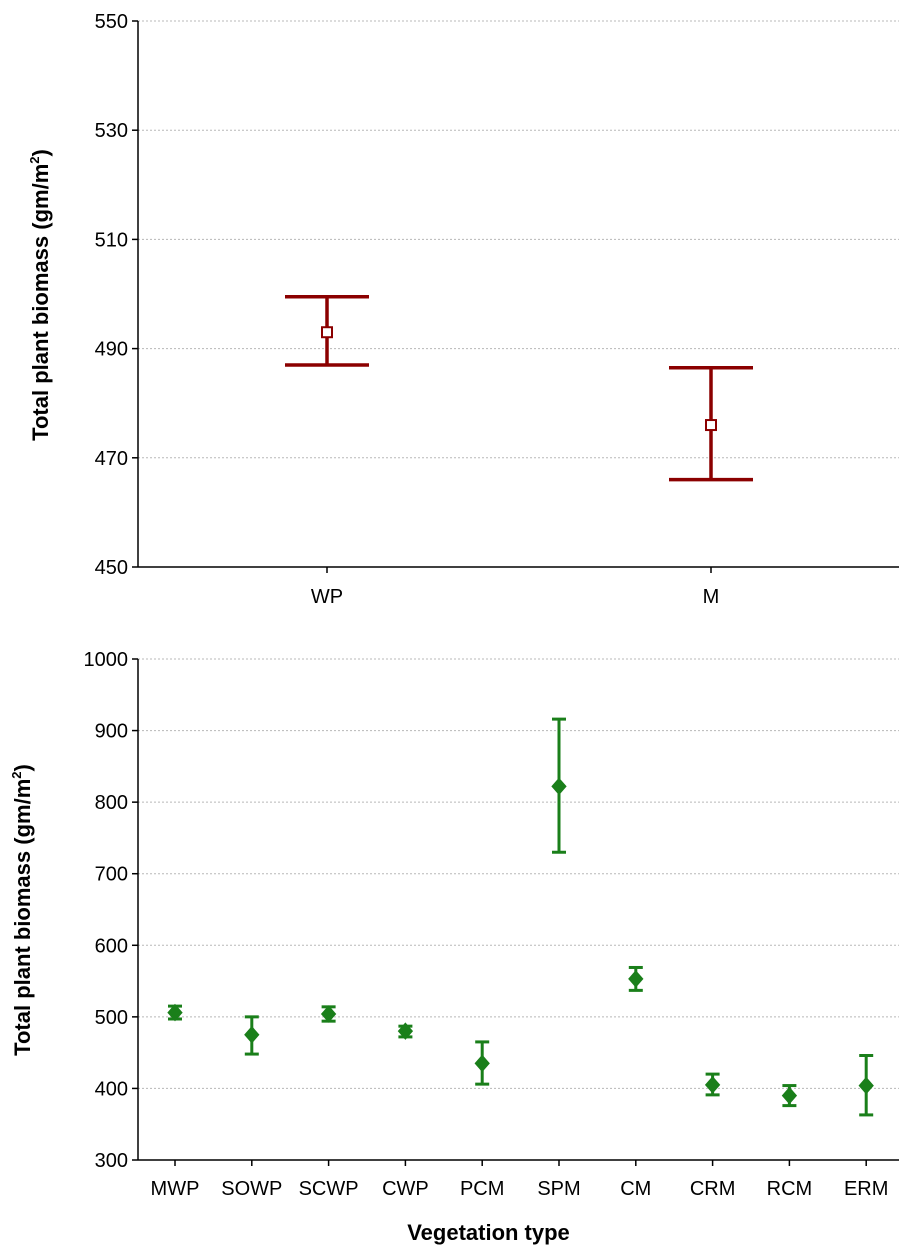 Image resolution: width=899 pixels, height=1253 pixels. I want to click on x-tick-label: CM, so click(635, 1189).